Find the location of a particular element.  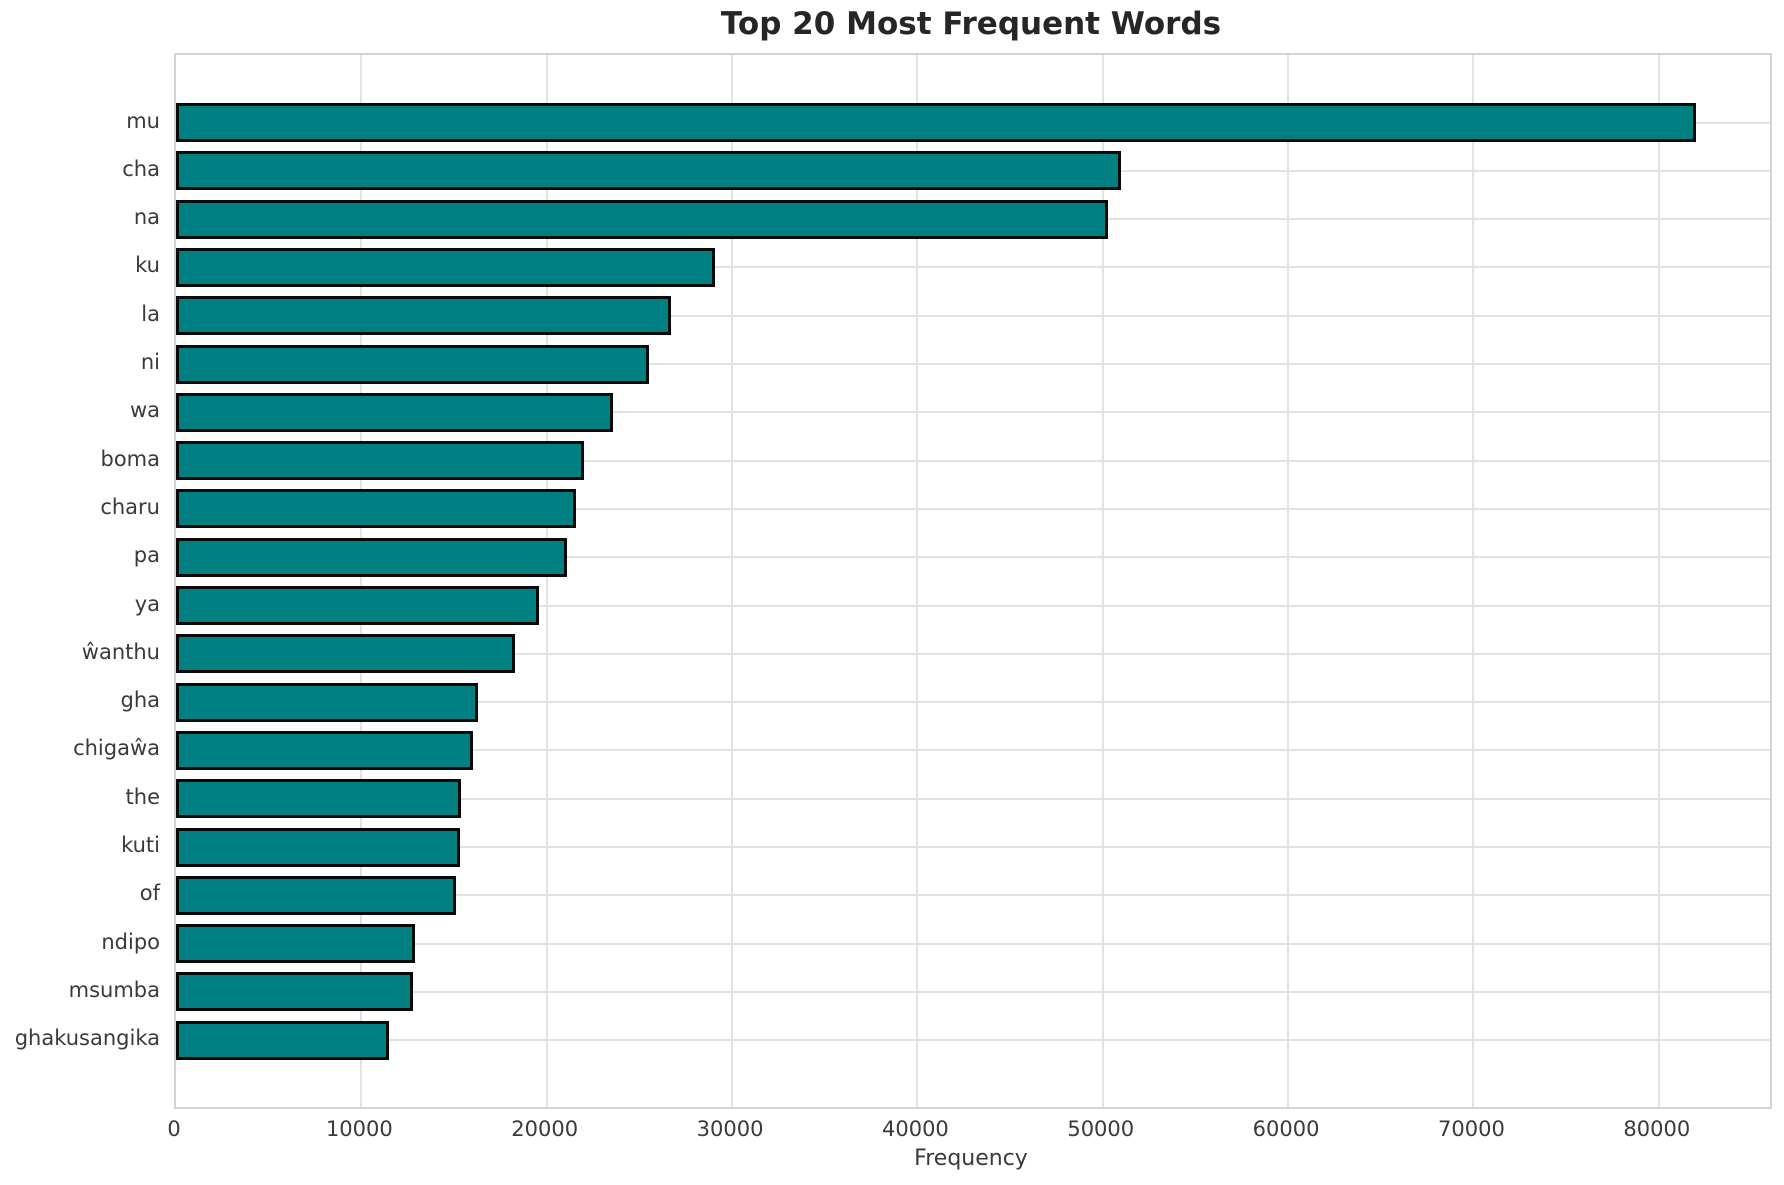

y-tick-label: charu is located at coordinates (130, 506).